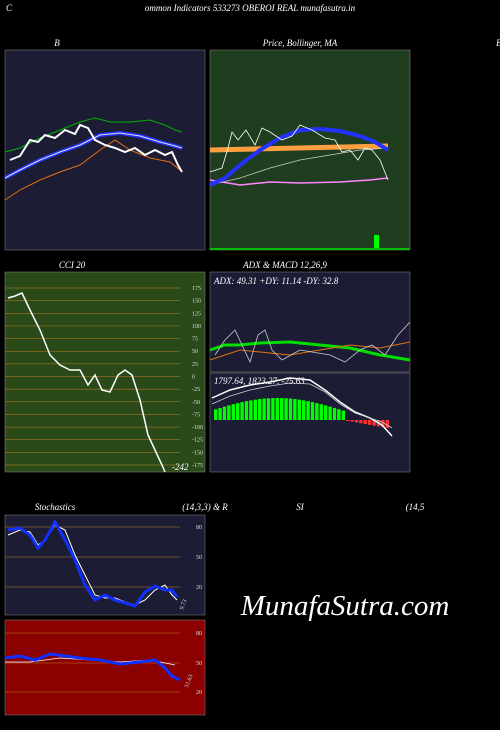 This screenshot has width=500, height=730. I want to click on macd-text: 1797.64, 1823.27, -25.63, so click(259, 381).